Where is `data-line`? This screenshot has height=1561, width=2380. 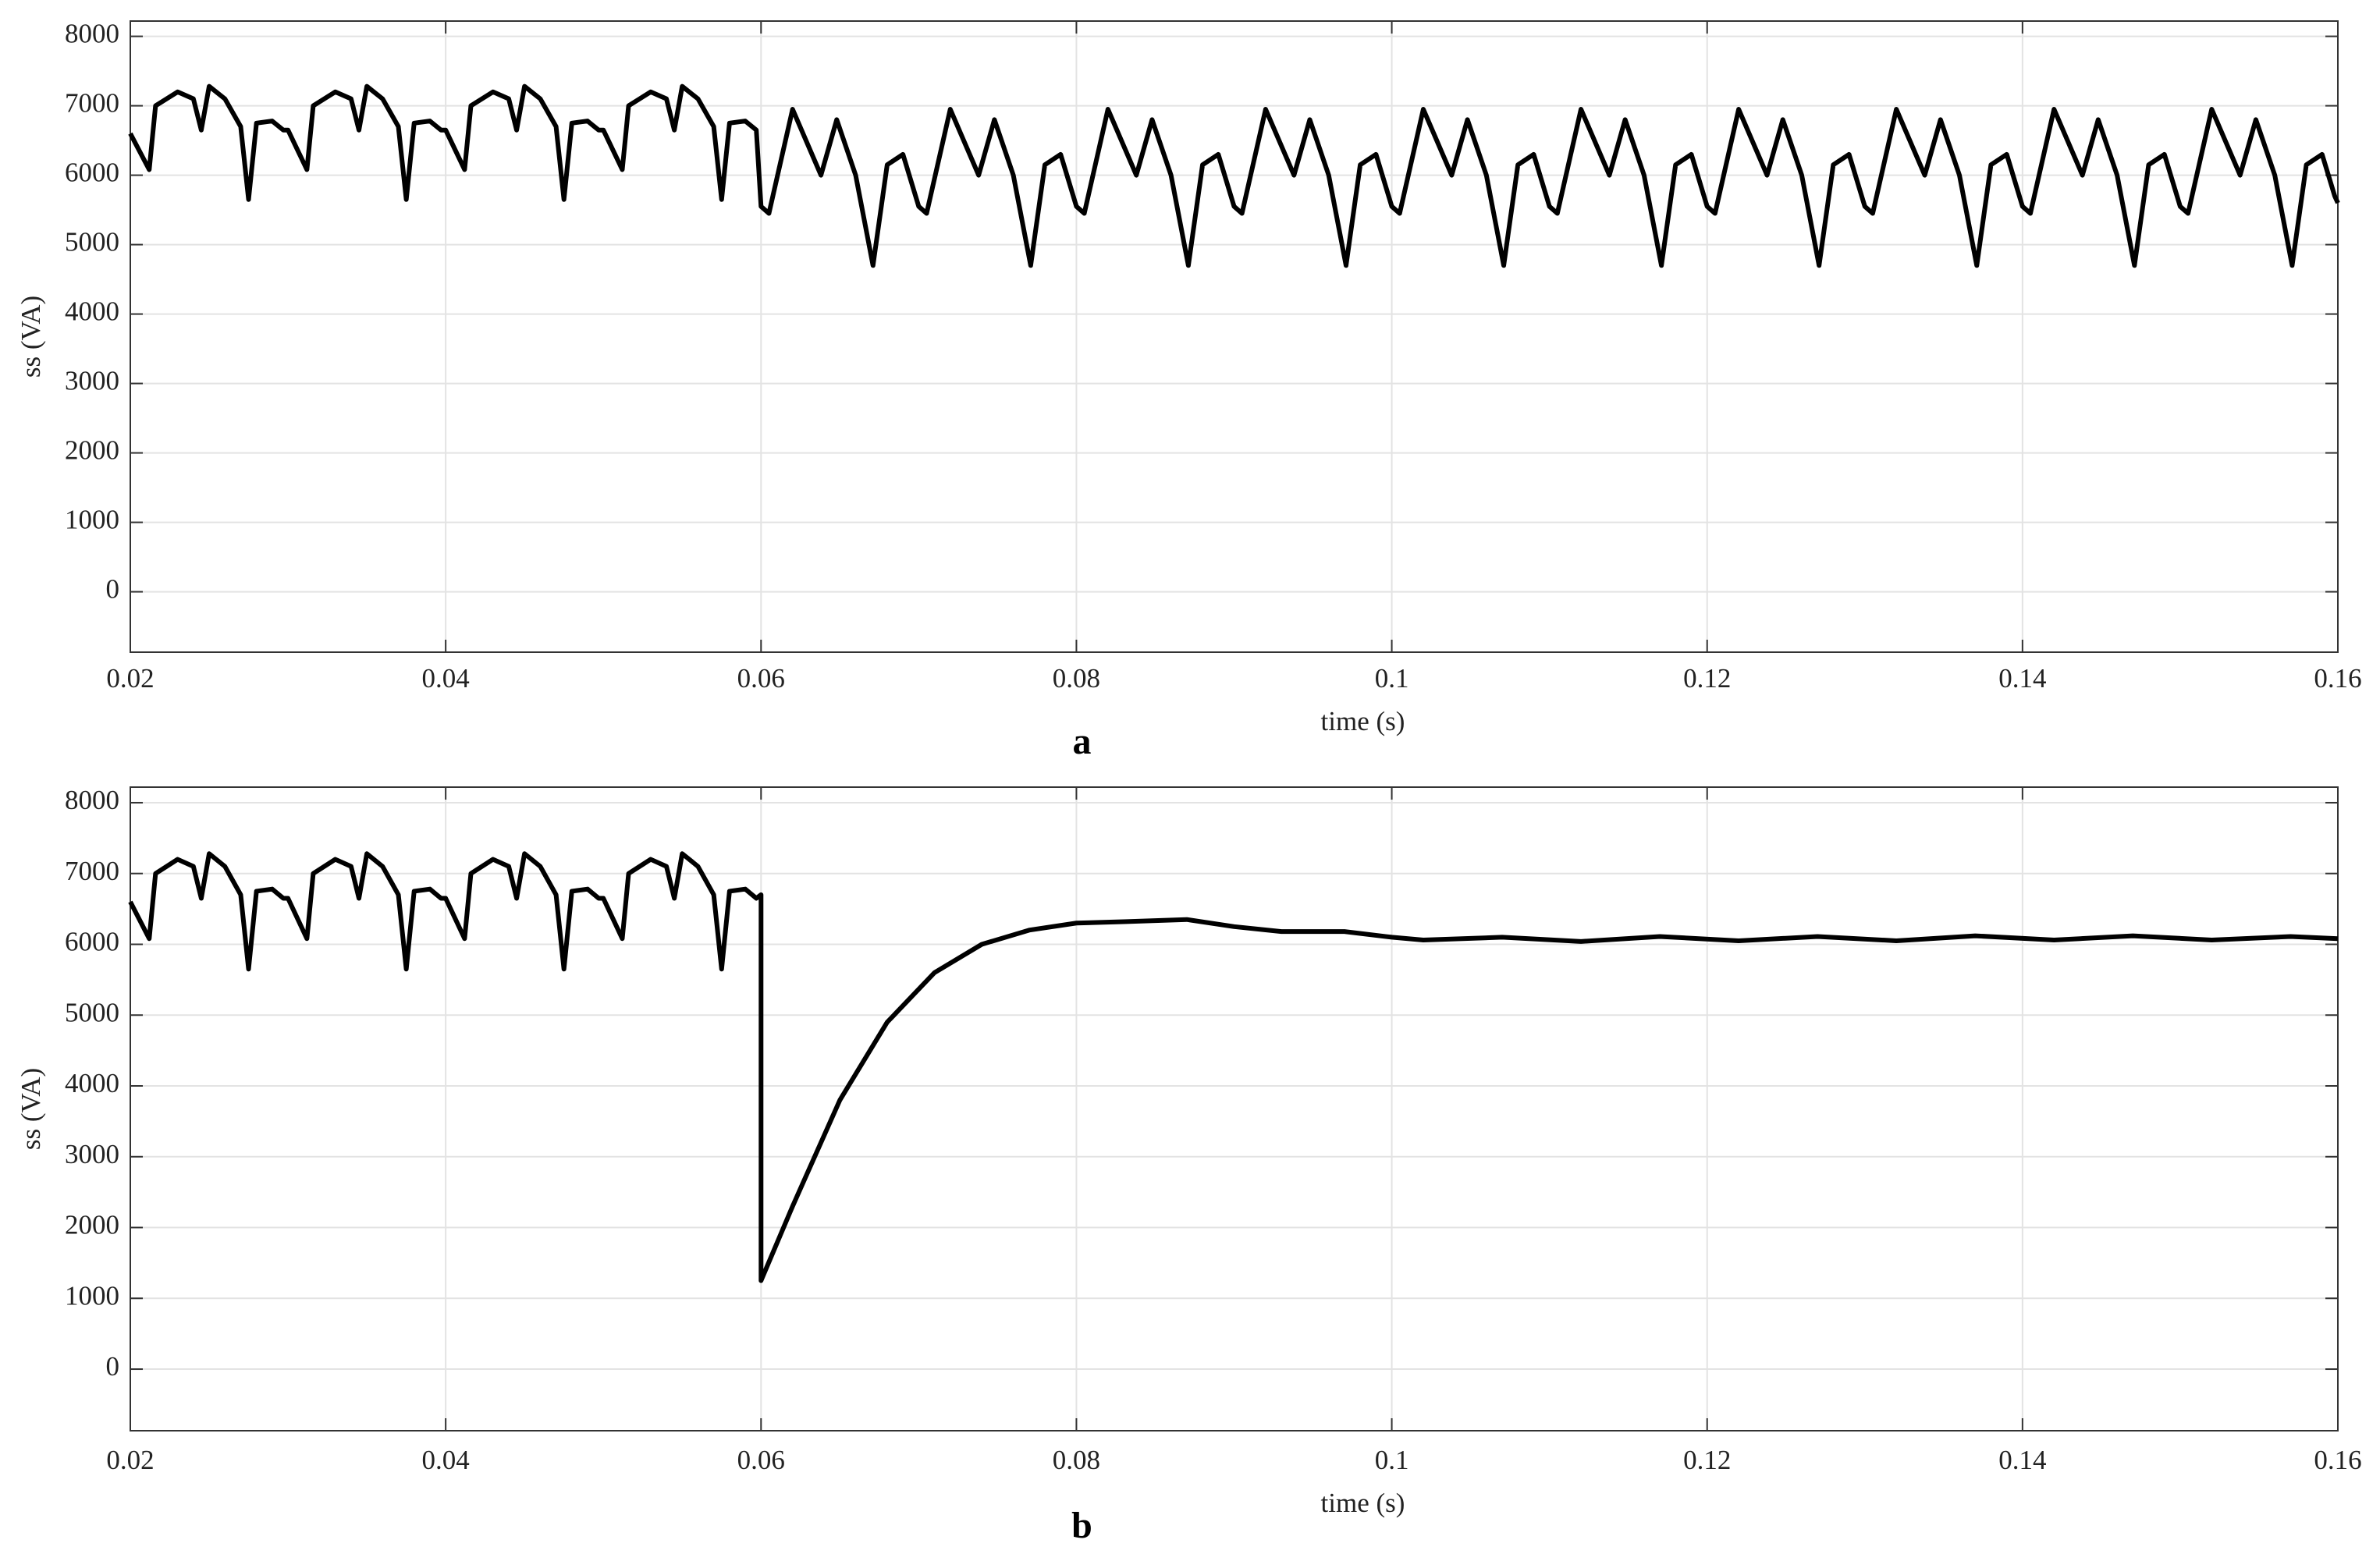 data-line is located at coordinates (1234, 175).